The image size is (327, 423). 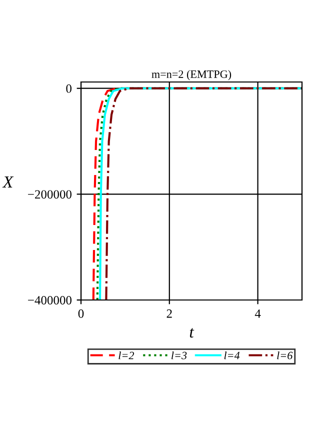 I want to click on x-tick-label: 4, so click(x=257, y=313).